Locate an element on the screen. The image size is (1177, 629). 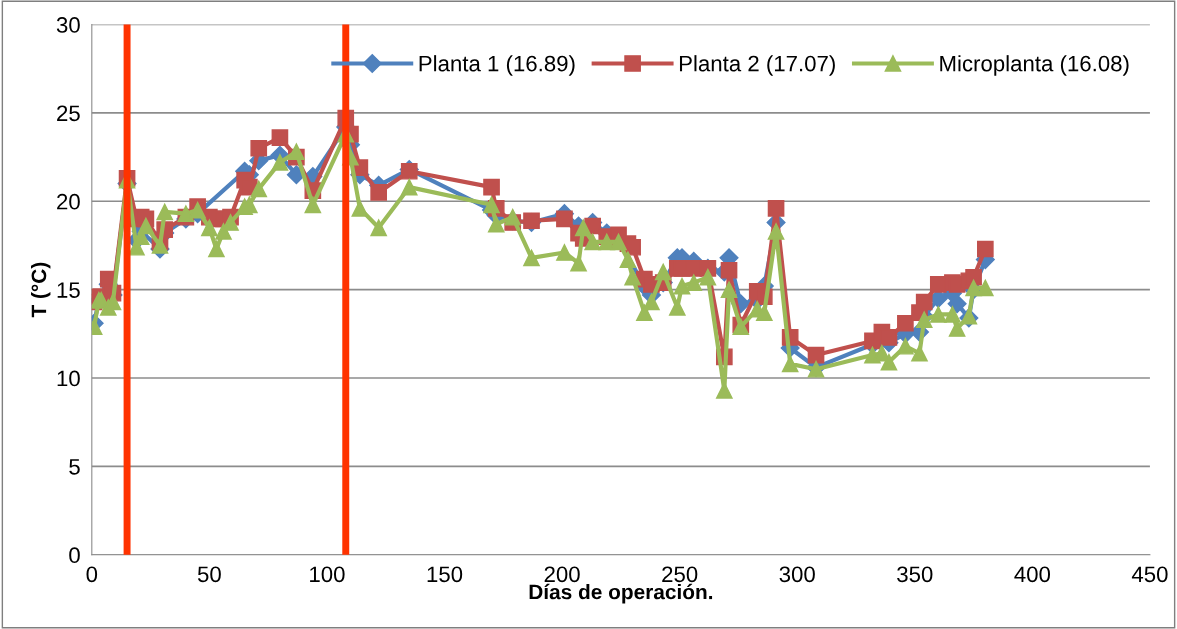
y-tick-label: 20 is located at coordinates (68, 201).